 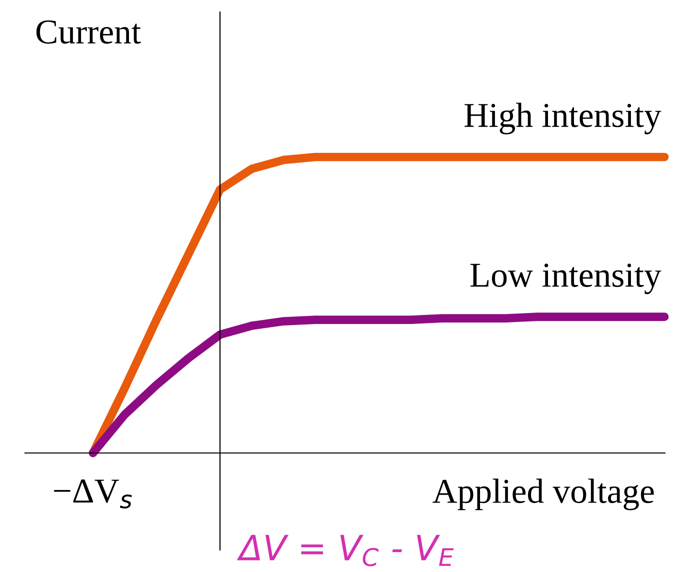 I want to click on x-axis-title: Applied voltage, so click(x=543, y=494).